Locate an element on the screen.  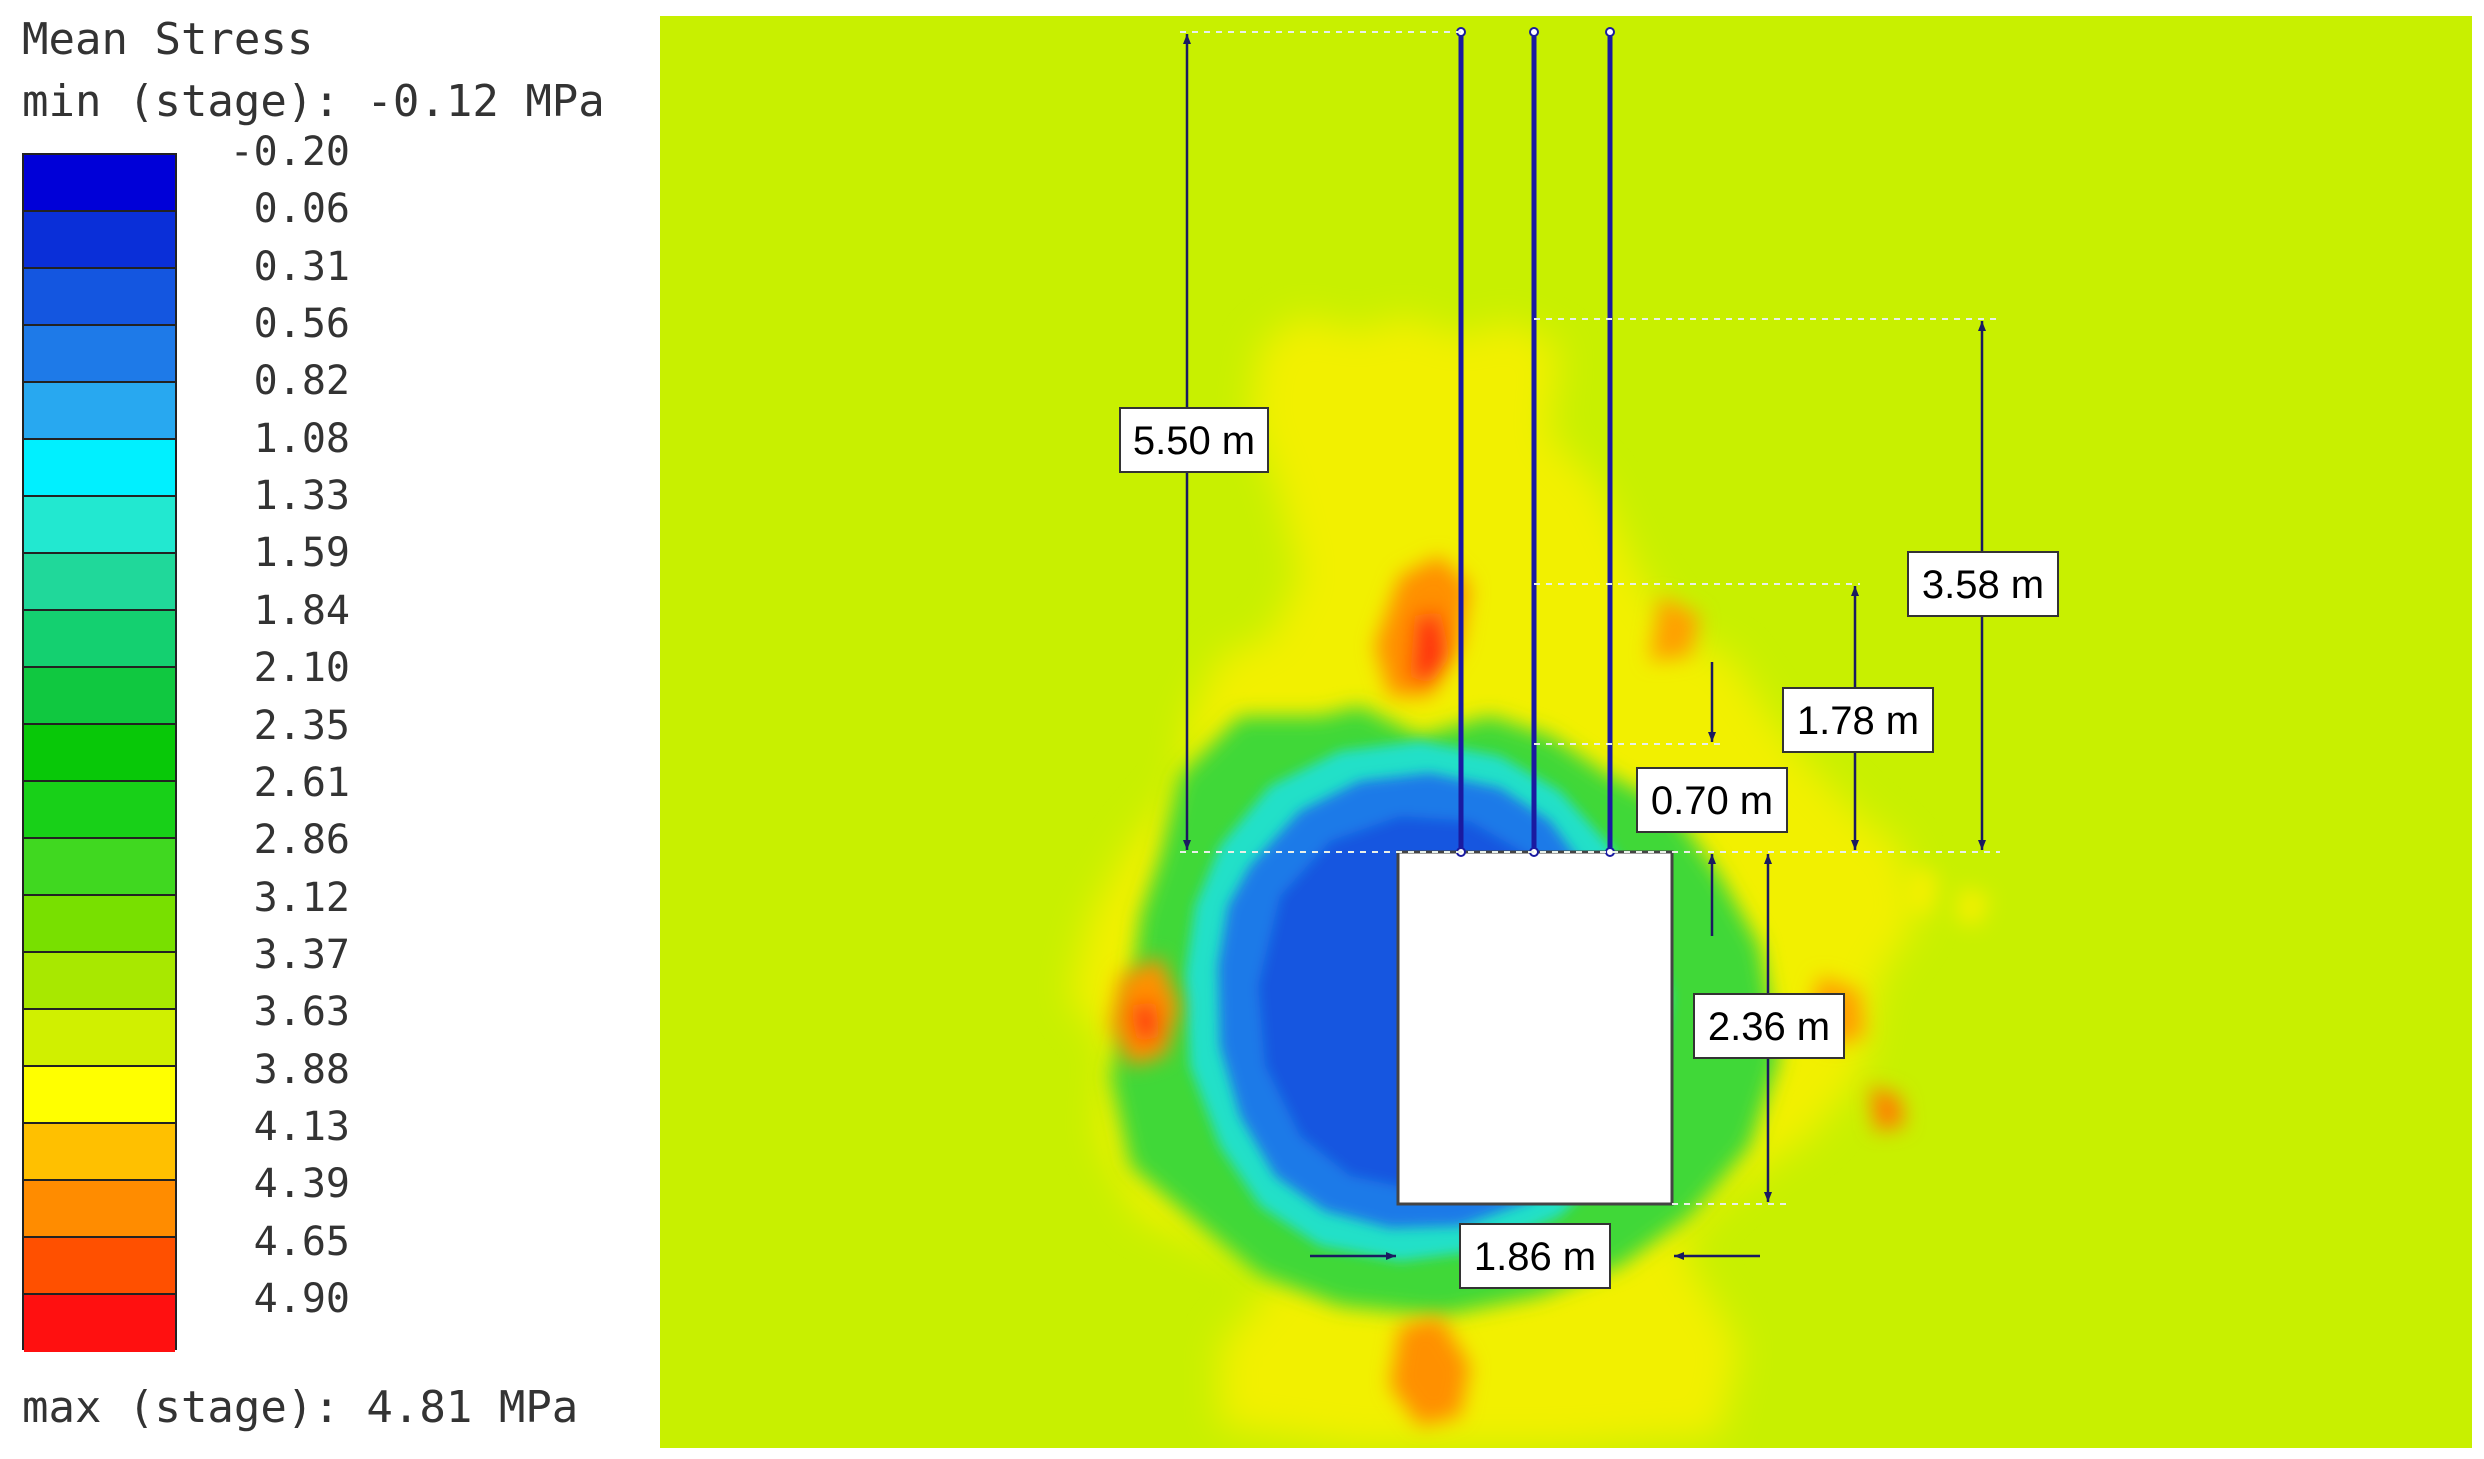
dim-label-2-36: 2.36 m is located at coordinates (1769, 1026).